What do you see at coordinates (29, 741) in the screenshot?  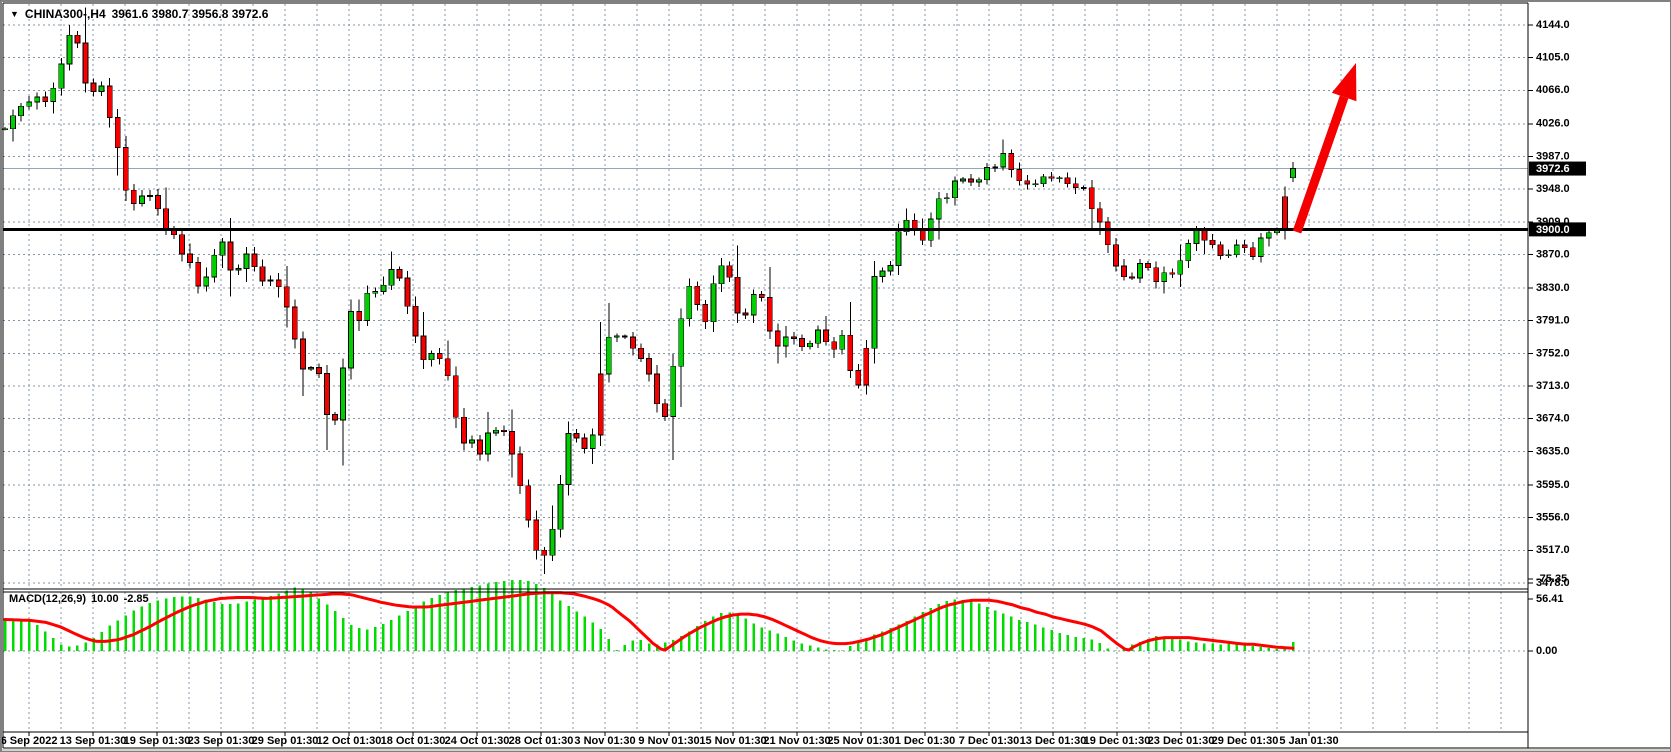 I see `time-axis-label: 6 Sep 2022` at bounding box center [29, 741].